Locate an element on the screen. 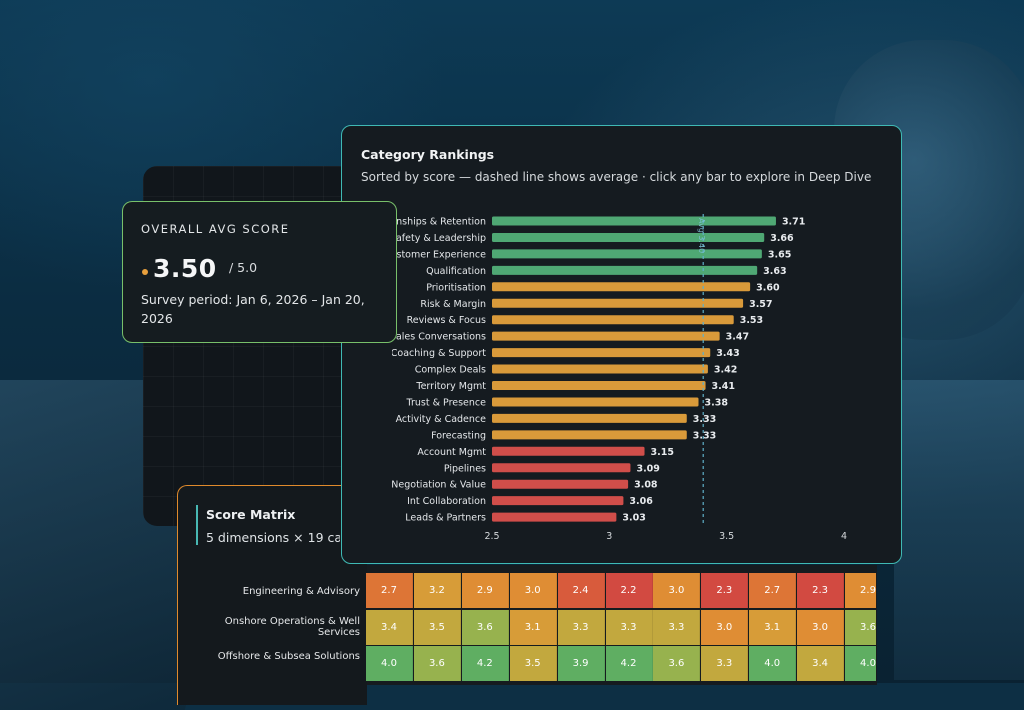 This screenshot has height=710, width=1024. matrix-cell: 2.4 is located at coordinates (581, 590).